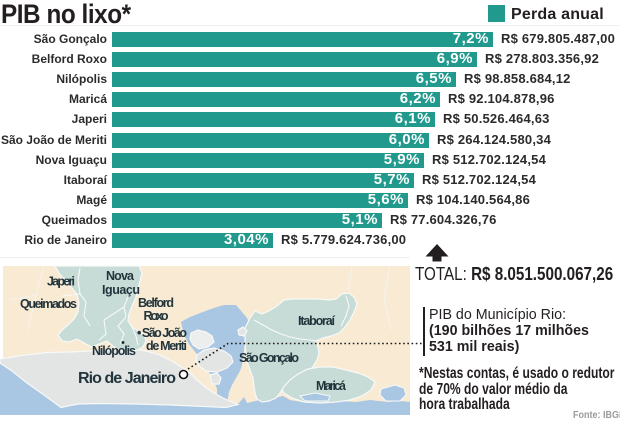 This screenshot has width=620, height=421. What do you see at coordinates (162, 333) in the screenshot?
I see `svg-text: • São João` at bounding box center [162, 333].